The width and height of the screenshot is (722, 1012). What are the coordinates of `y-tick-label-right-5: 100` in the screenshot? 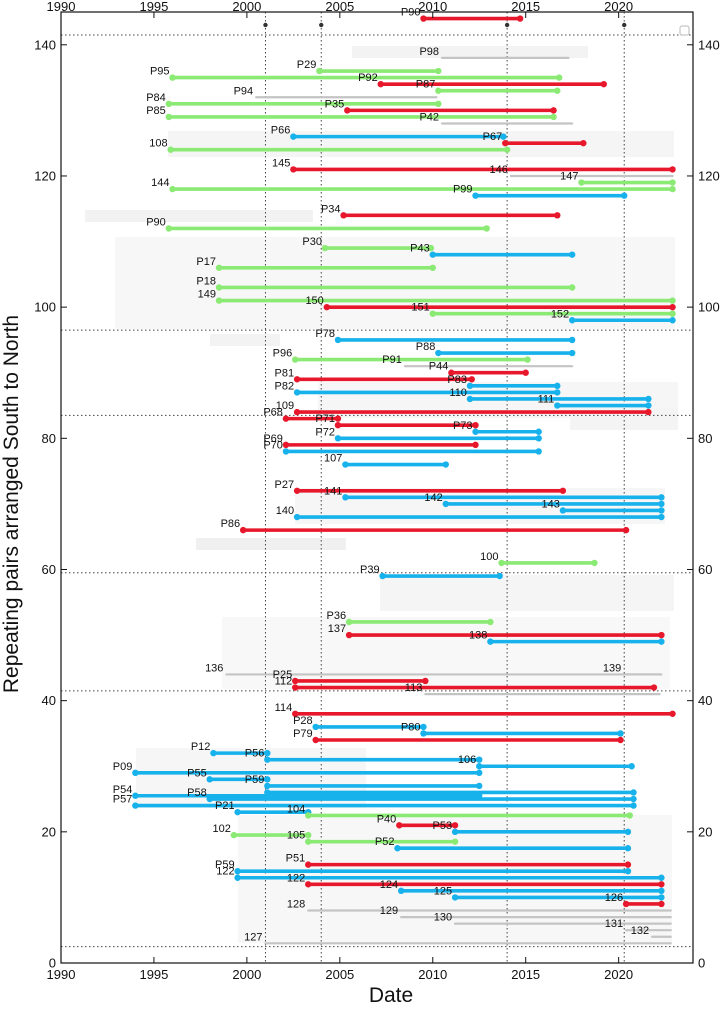 It's located at (709, 307).